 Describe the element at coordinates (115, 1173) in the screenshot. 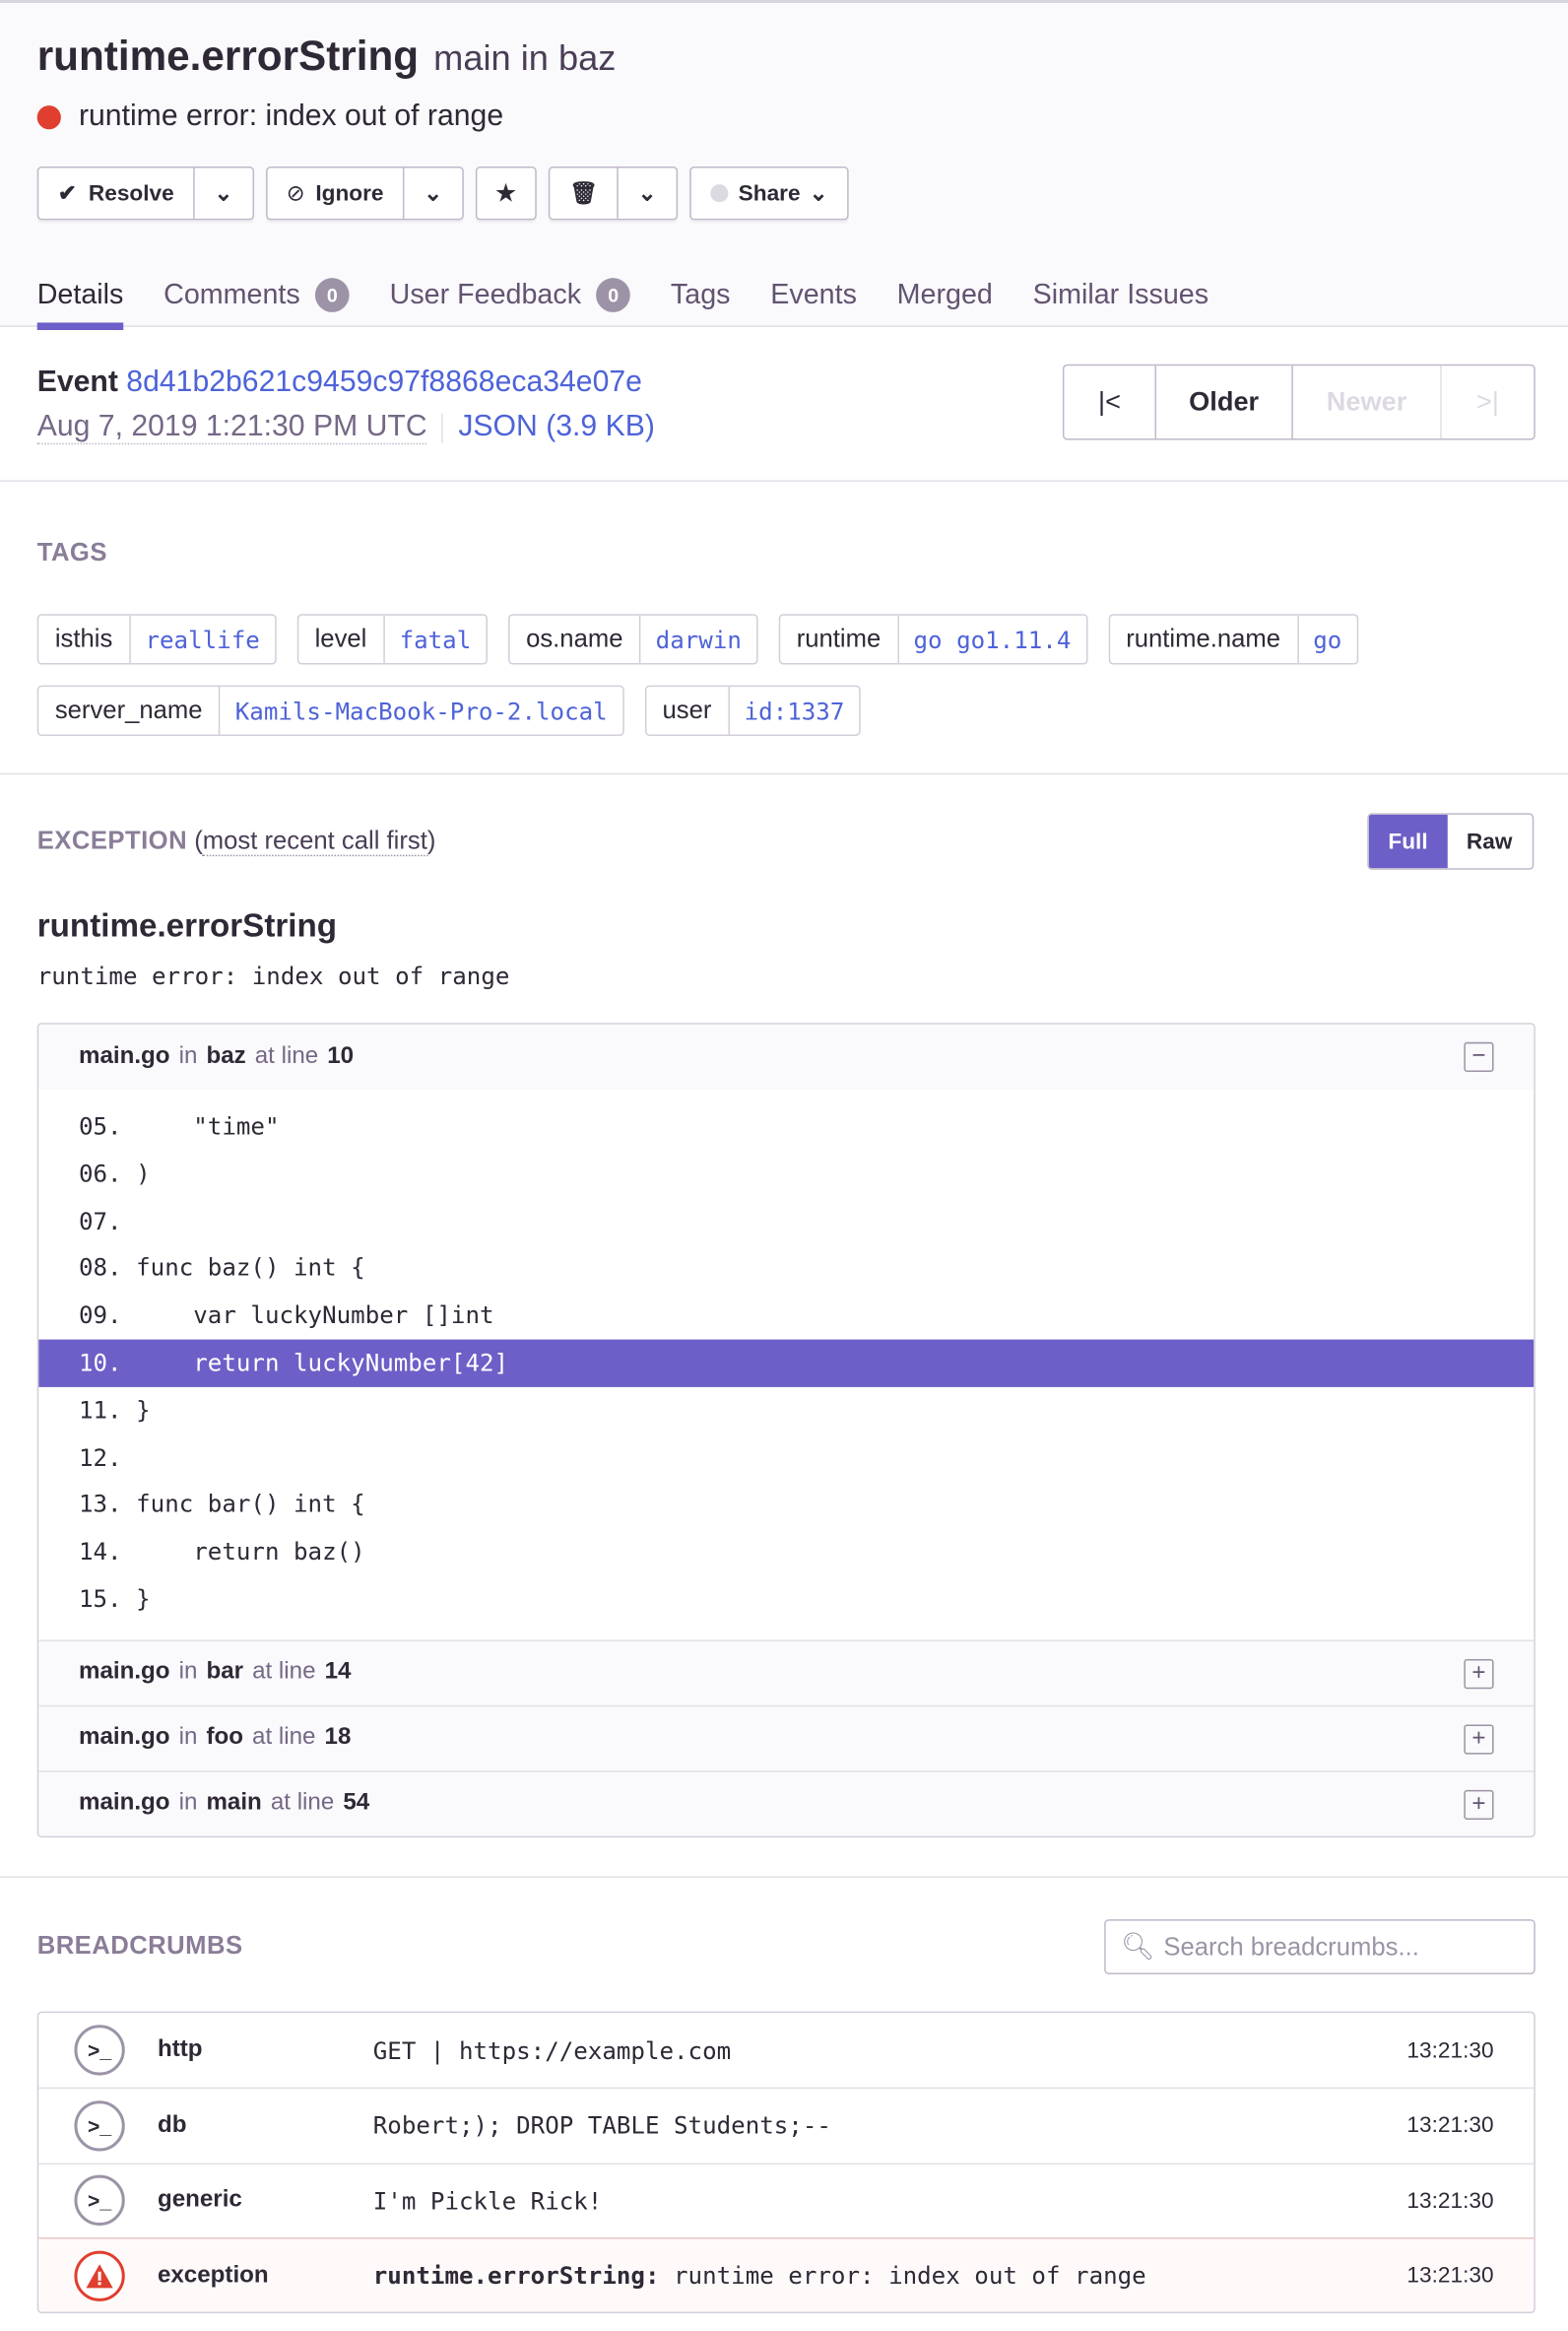

I see `code-line: 06. )` at that location.